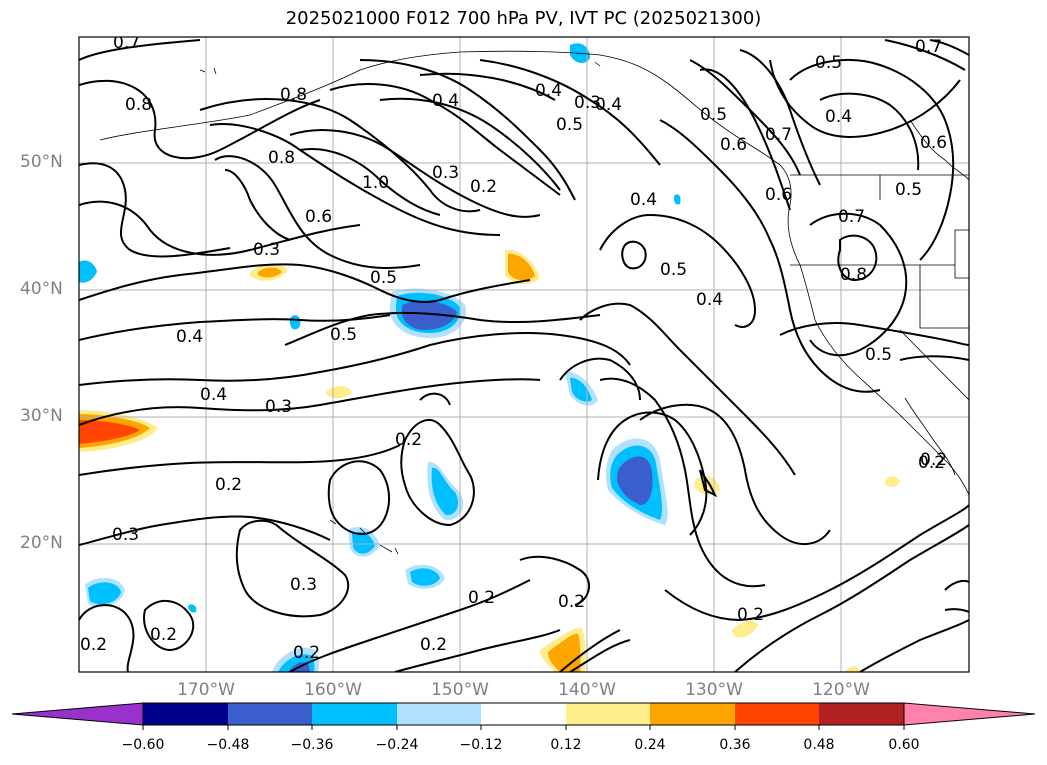 Image resolution: width=1047 pixels, height=765 pixels. I want to click on latitude-label: 40°N, so click(41, 289).